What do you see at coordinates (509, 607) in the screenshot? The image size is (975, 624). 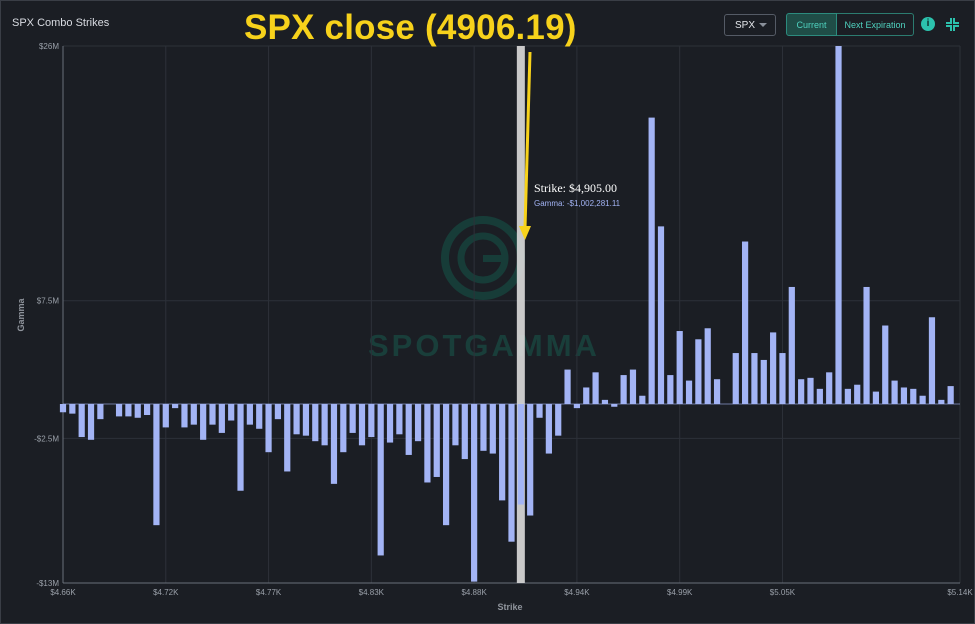 I see `x-axis-label: Strike` at bounding box center [509, 607].